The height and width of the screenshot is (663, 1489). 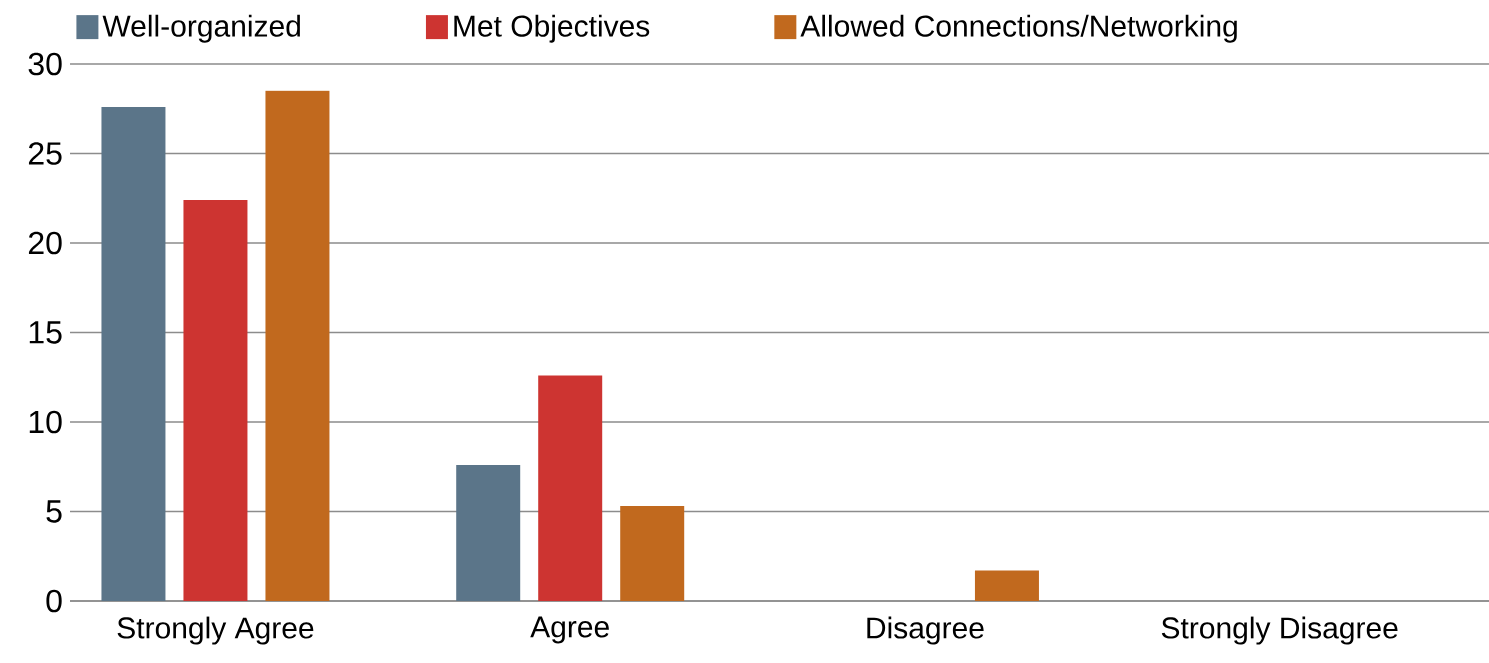 What do you see at coordinates (45, 332) in the screenshot?
I see `y-tick-label: 15` at bounding box center [45, 332].